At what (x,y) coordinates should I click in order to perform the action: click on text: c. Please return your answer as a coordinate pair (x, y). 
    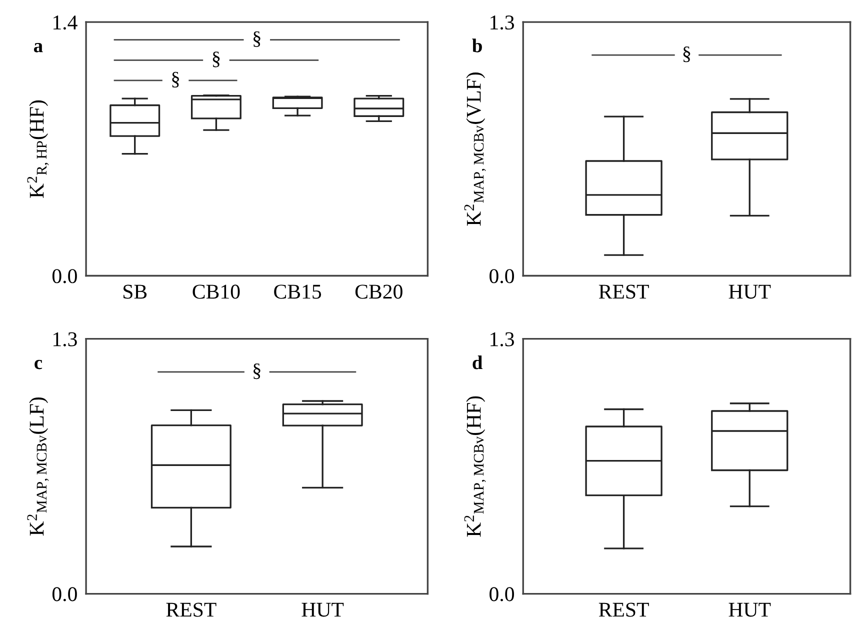
    Looking at the image, I should click on (38, 365).